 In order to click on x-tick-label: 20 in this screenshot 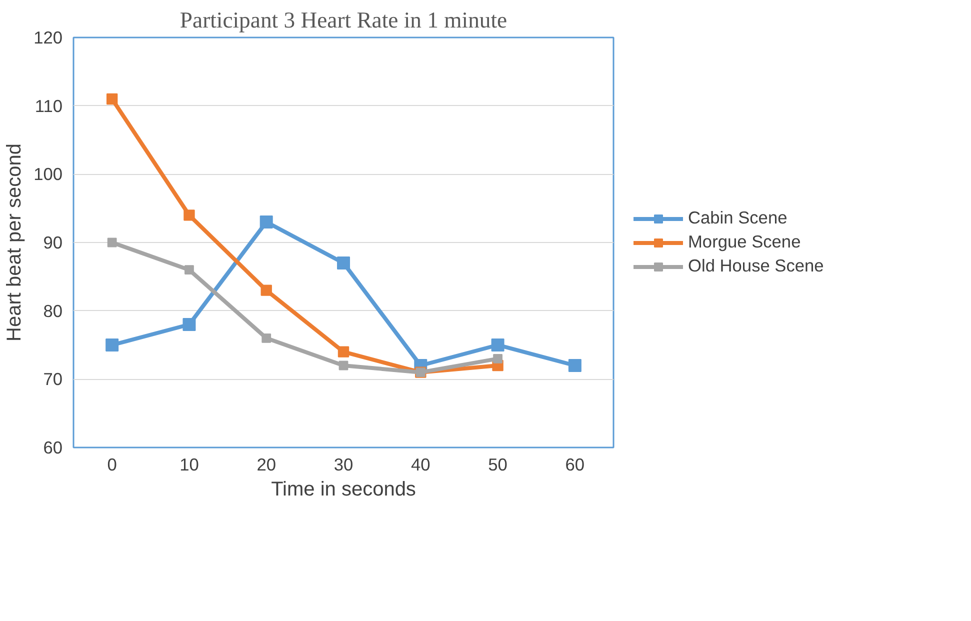, I will do `click(266, 464)`.